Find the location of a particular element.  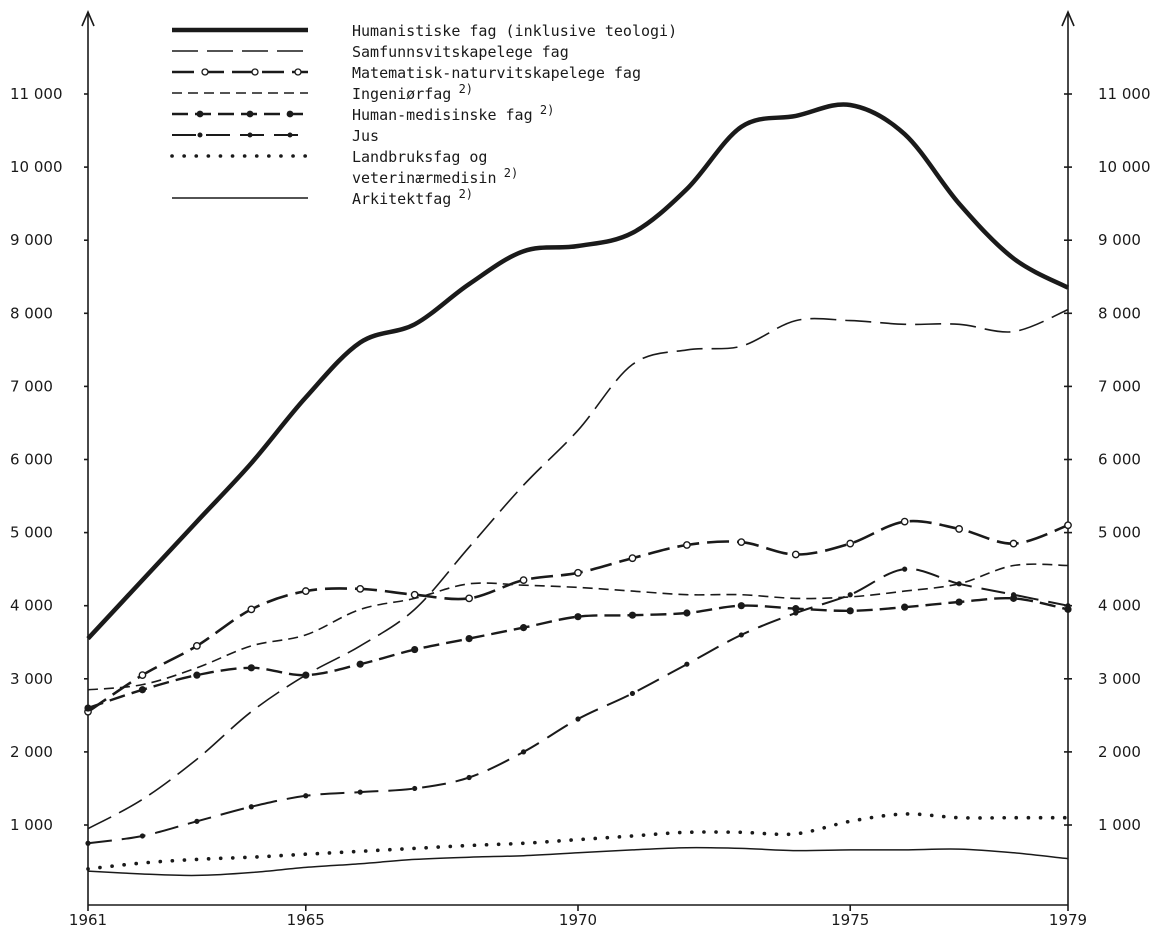

y-tick-left-label: 5 000 is located at coordinates (31, 533).